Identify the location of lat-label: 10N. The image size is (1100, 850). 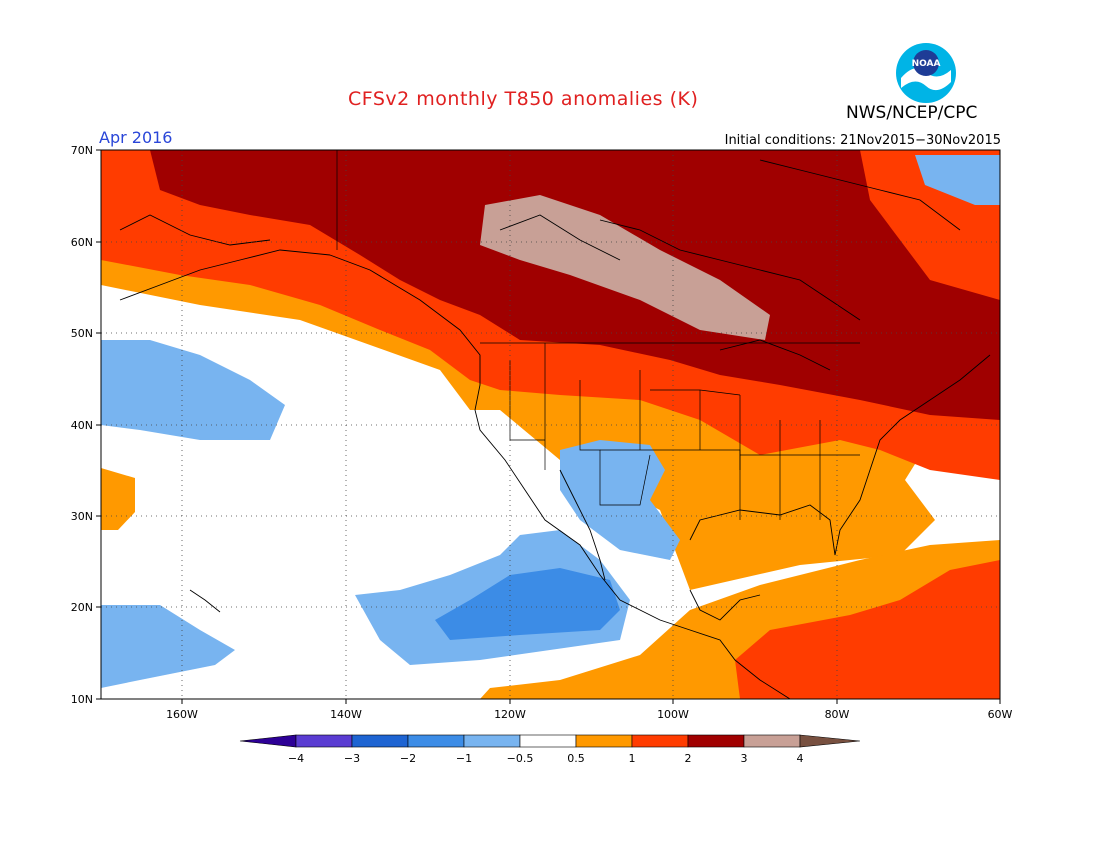
(82, 699).